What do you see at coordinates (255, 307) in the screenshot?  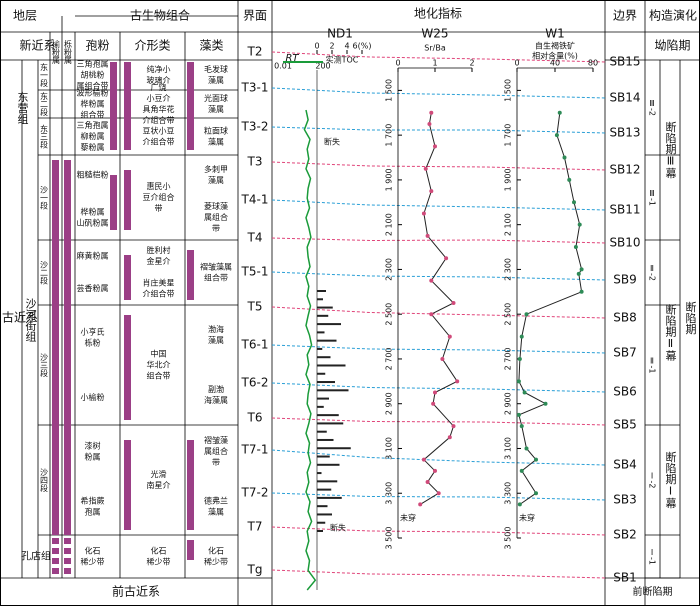 I see `interface: T5` at bounding box center [255, 307].